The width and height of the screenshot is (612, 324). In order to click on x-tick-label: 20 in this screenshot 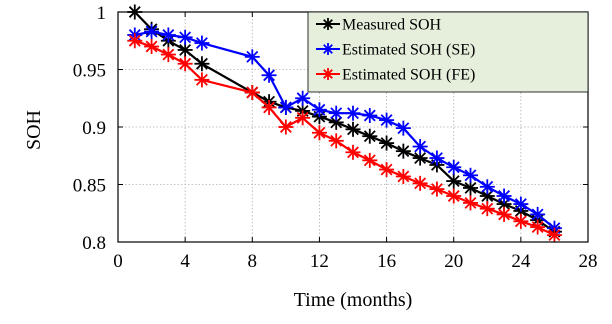, I will do `click(453, 261)`.